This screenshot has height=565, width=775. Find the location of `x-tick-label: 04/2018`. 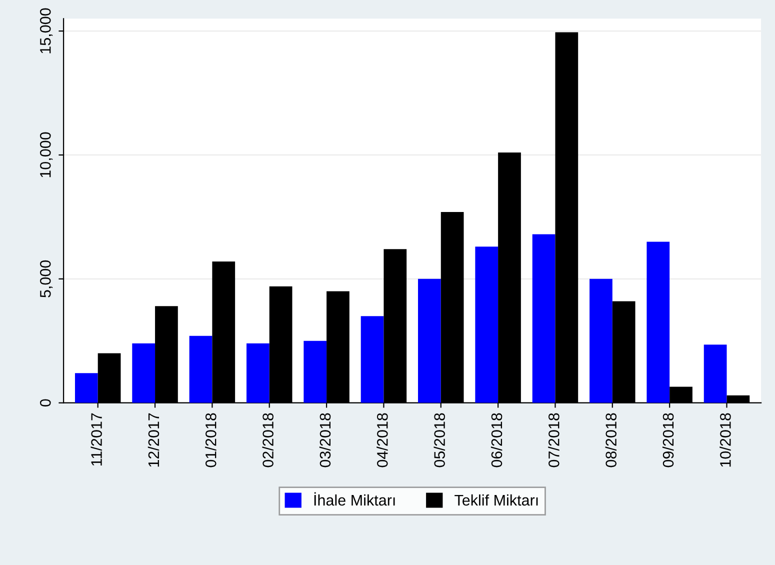

x-tick-label: 04/2018 is located at coordinates (382, 440).